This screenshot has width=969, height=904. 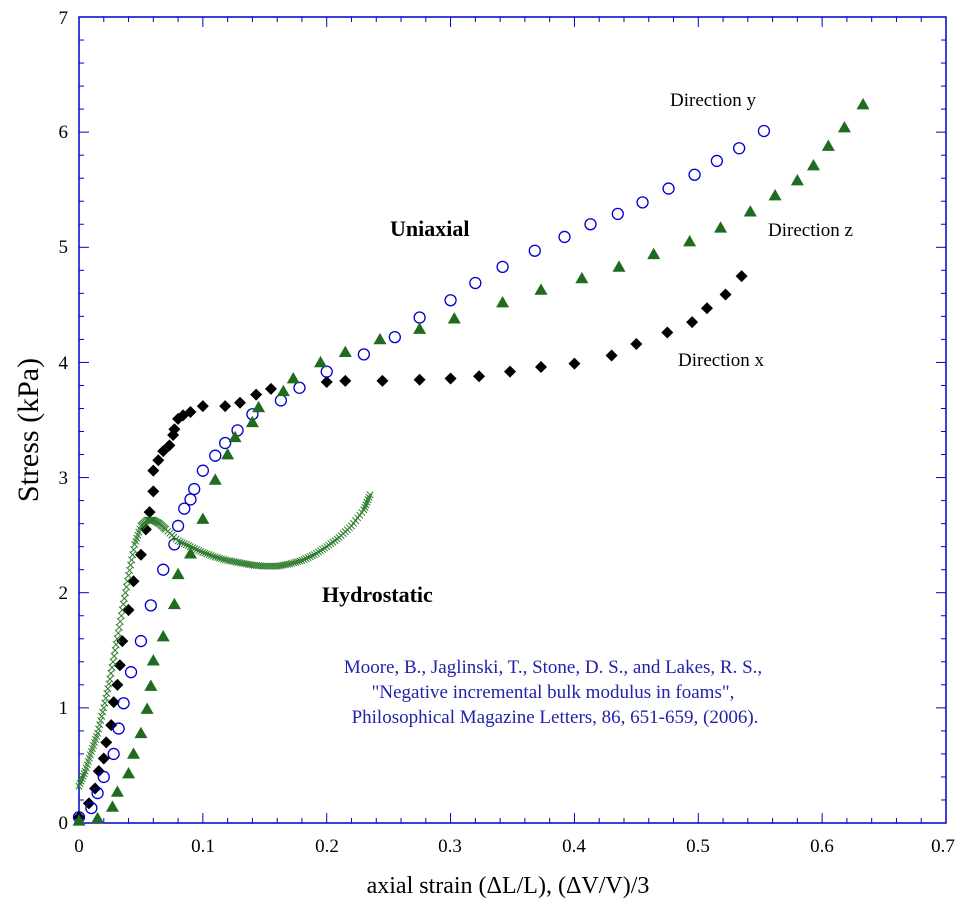 What do you see at coordinates (64, 593) in the screenshot?
I see `y-tick-label: 2` at bounding box center [64, 593].